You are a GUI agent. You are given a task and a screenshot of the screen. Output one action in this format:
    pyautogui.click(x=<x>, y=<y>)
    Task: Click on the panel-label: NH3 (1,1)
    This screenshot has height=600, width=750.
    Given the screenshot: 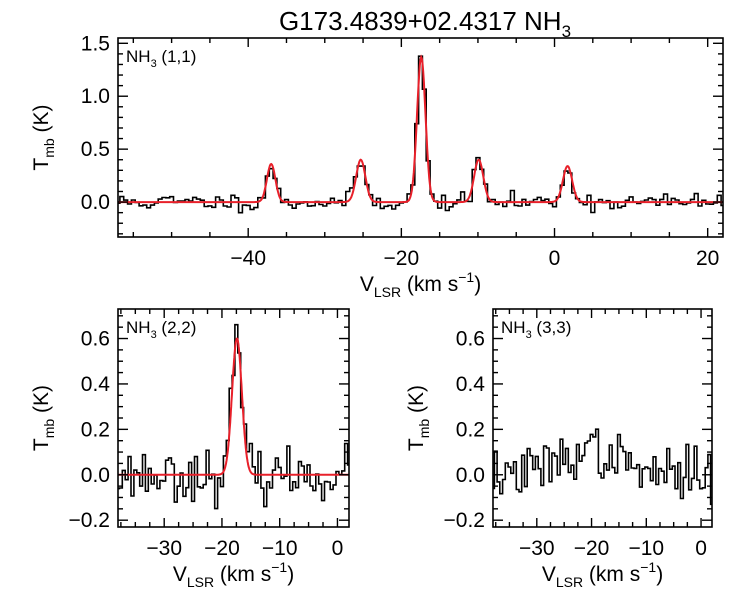 What is the action you would take?
    pyautogui.click(x=161, y=58)
    